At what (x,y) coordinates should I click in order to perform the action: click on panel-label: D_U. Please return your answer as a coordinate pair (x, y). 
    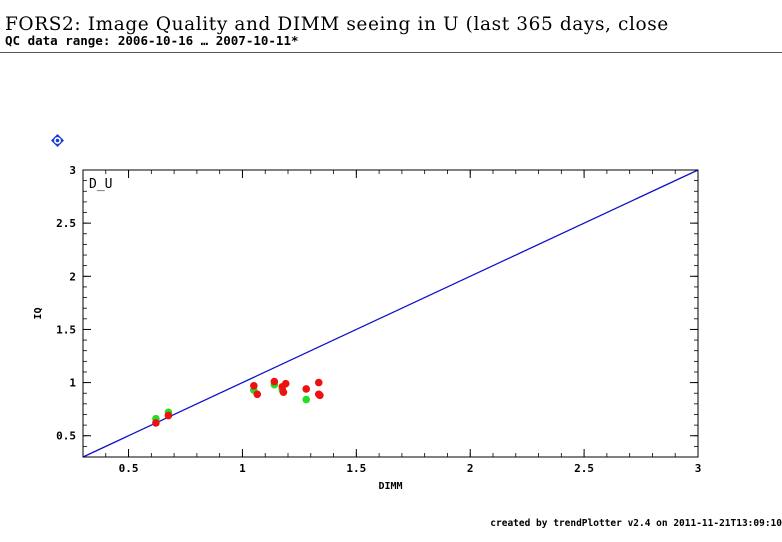
    Looking at the image, I should click on (100, 184).